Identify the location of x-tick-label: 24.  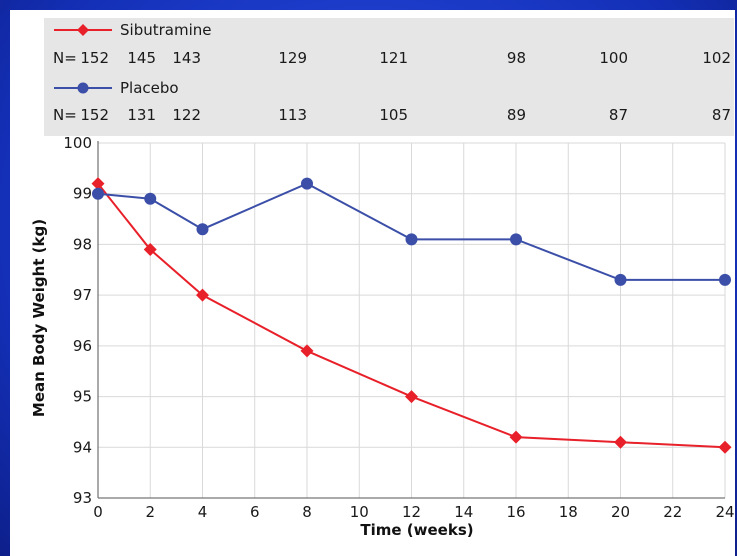
(724, 512).